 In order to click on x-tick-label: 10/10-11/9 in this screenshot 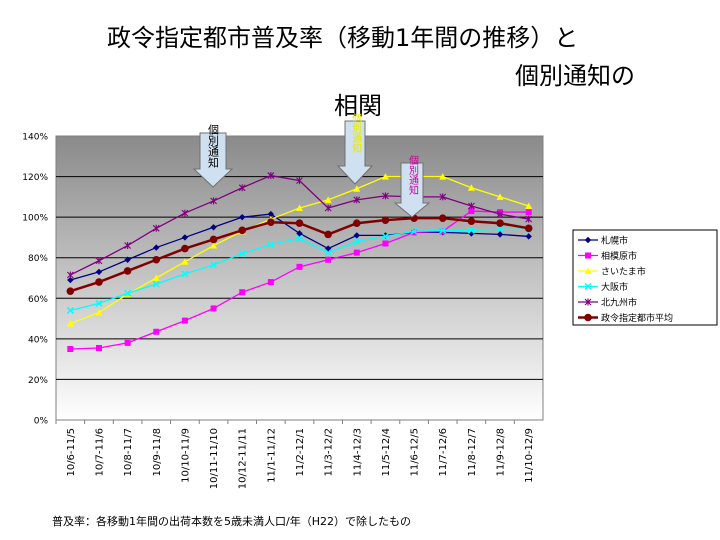, I will do `click(185, 455)`.